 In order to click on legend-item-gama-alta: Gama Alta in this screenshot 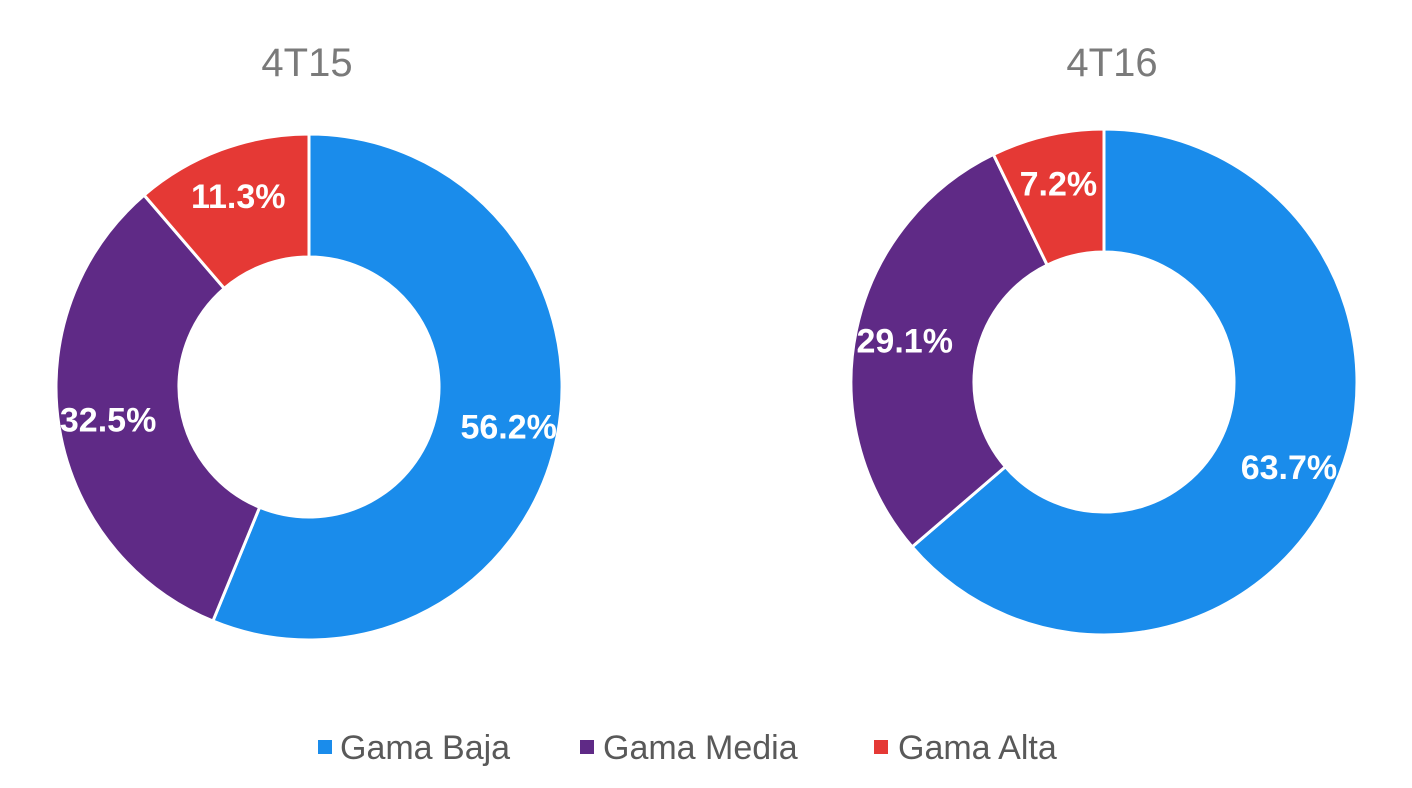, I will do `click(965, 748)`.